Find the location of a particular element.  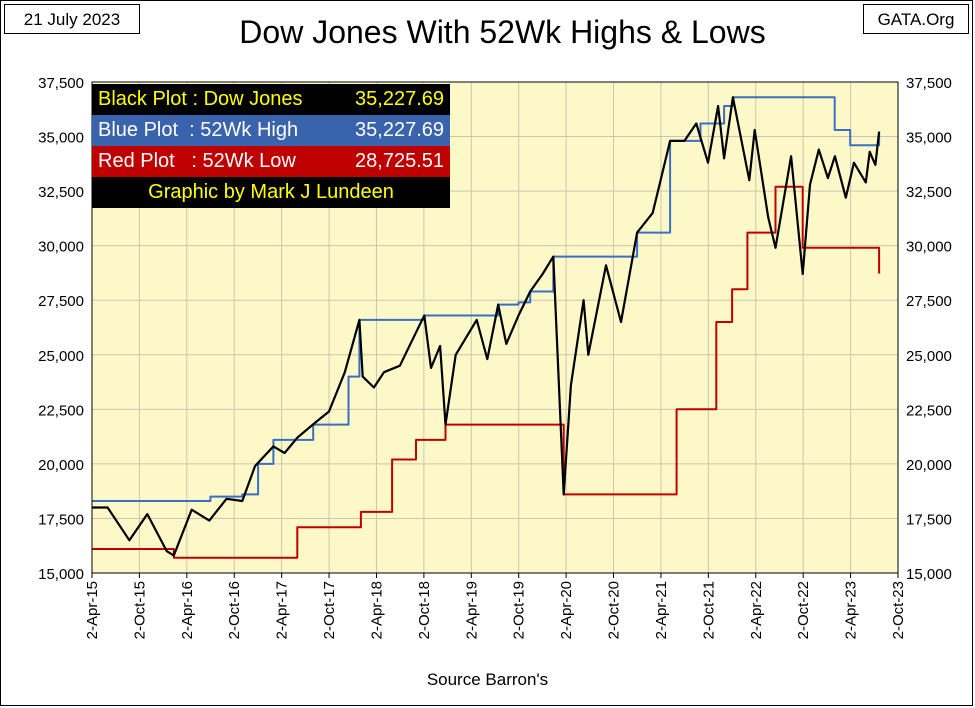

y-tick-label-left: 35,000 is located at coordinates (61, 138).